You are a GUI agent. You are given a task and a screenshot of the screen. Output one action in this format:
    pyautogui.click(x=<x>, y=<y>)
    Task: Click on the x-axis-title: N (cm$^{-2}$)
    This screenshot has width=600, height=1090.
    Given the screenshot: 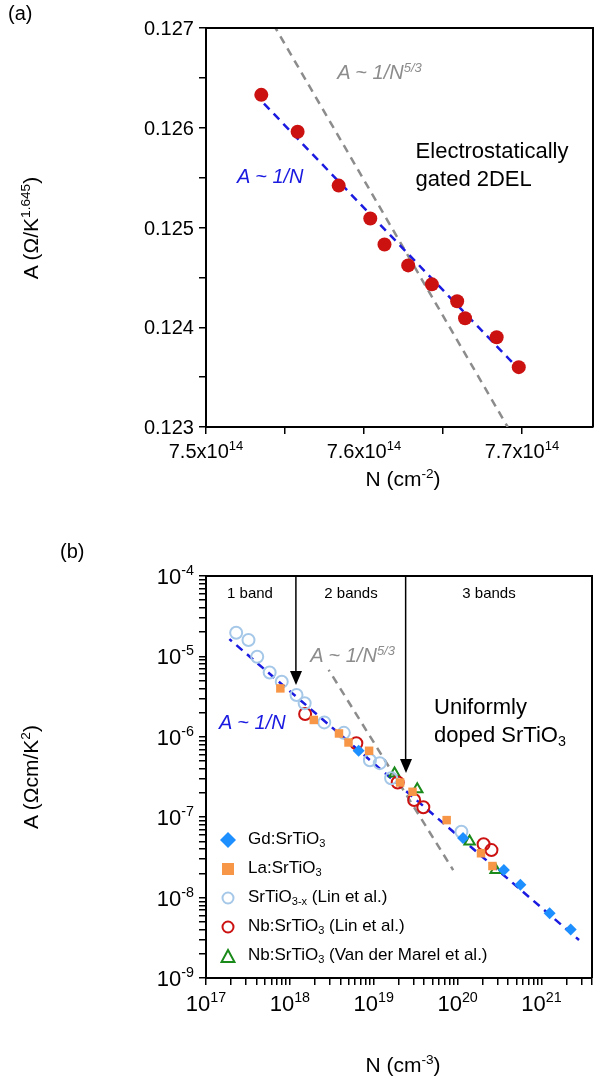 What is the action you would take?
    pyautogui.click(x=403, y=478)
    